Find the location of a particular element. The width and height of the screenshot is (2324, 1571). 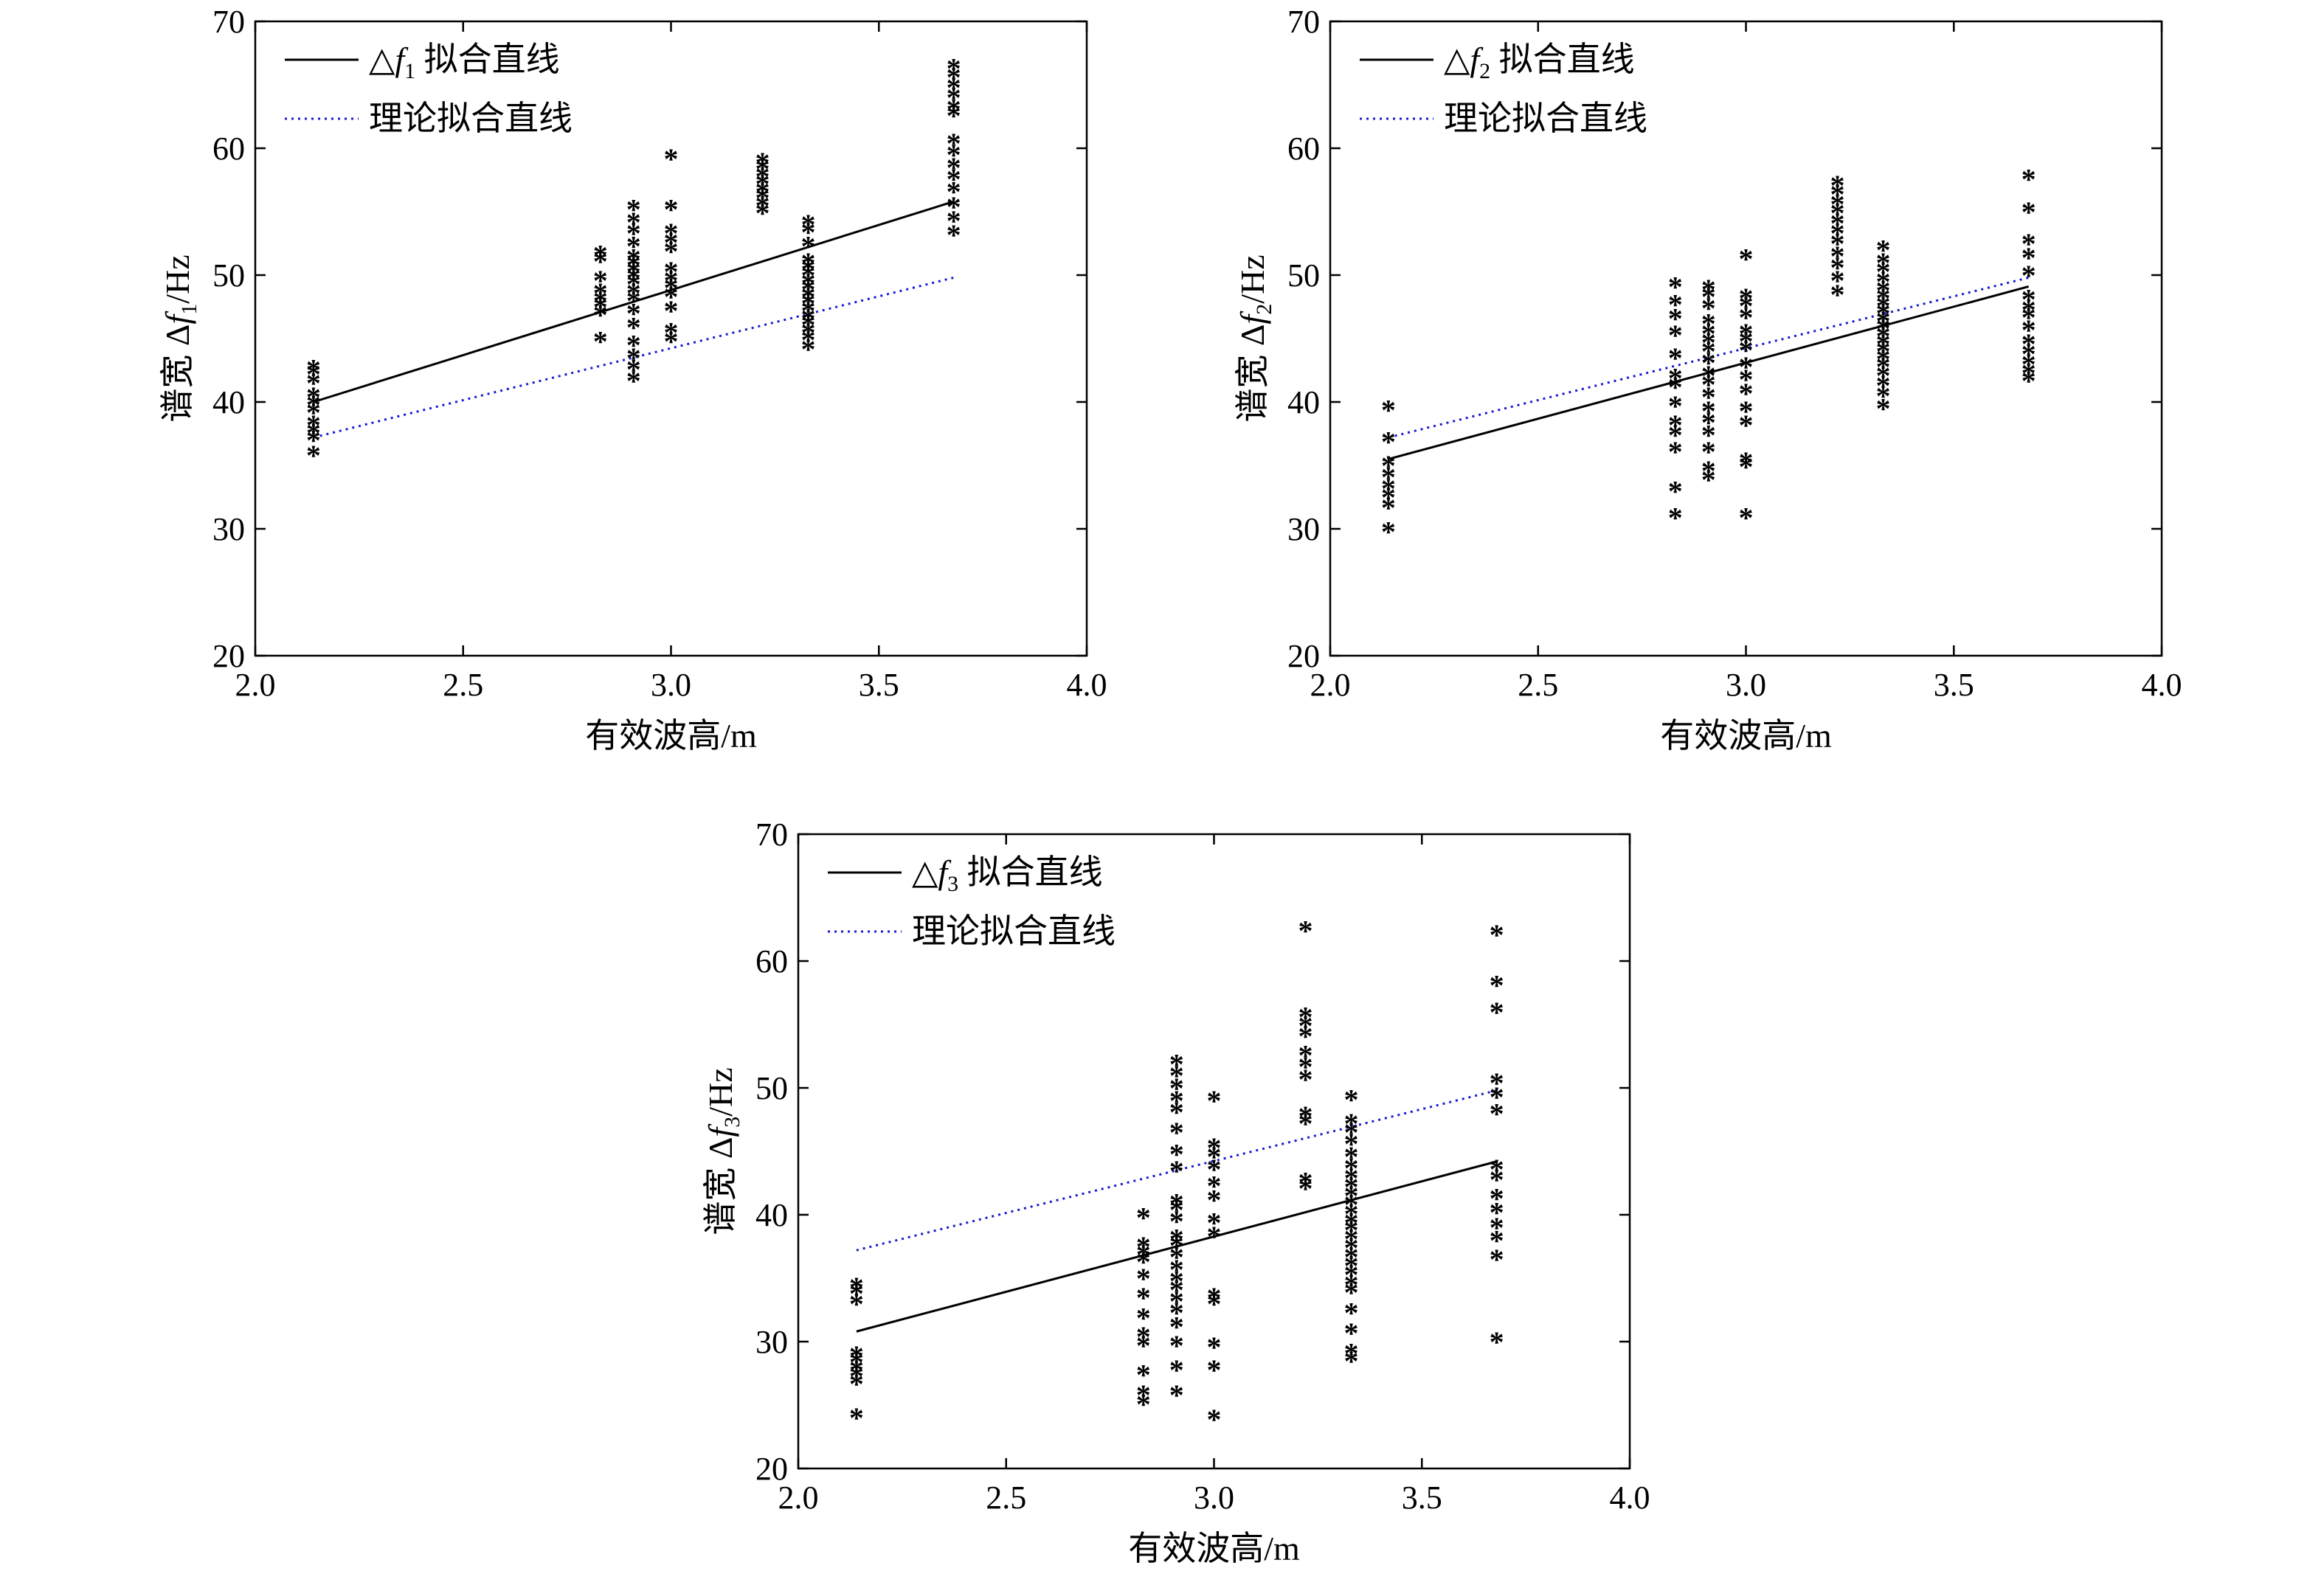

data-fit-line is located at coordinates (1709, 373).